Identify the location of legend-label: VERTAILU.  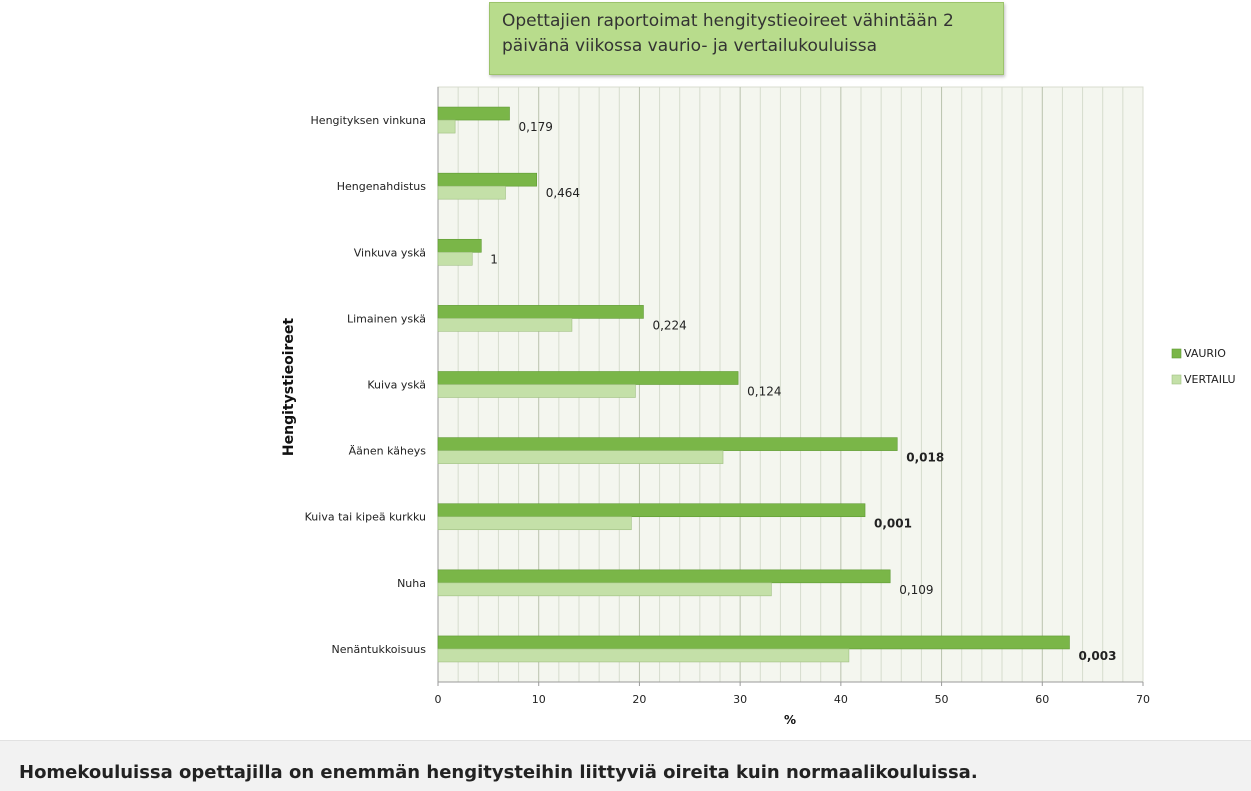
(1210, 379).